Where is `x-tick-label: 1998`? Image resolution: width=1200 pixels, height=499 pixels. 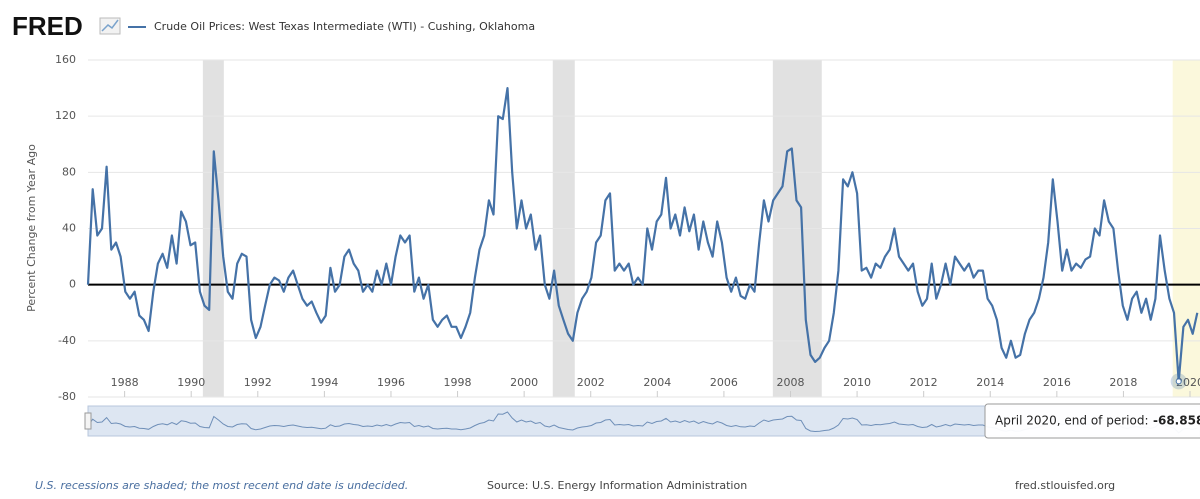 x-tick-label: 1998 is located at coordinates (458, 382).